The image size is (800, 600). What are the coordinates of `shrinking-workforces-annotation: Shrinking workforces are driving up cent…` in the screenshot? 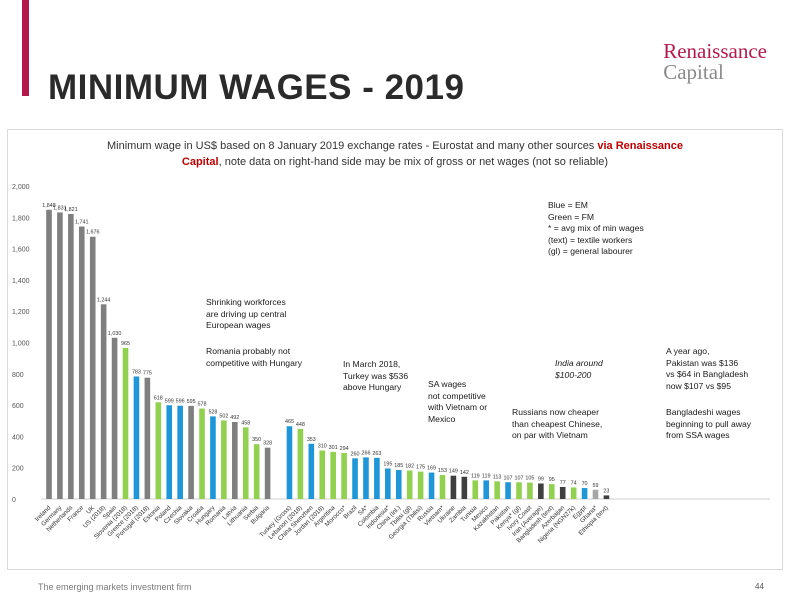 It's located at (246, 313).